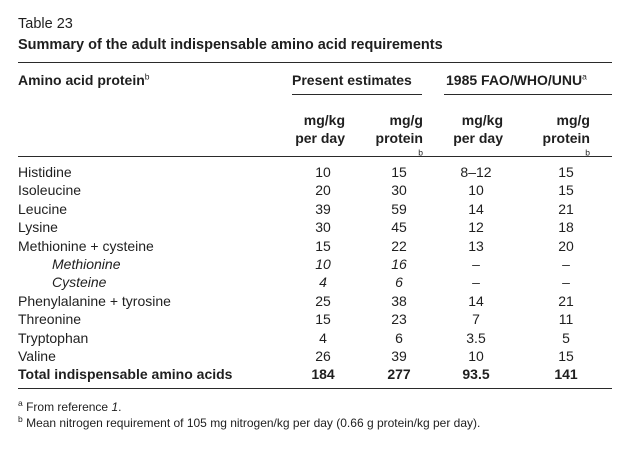 The width and height of the screenshot is (635, 457). What do you see at coordinates (50, 190) in the screenshot?
I see `row-label: Isoleucine` at bounding box center [50, 190].